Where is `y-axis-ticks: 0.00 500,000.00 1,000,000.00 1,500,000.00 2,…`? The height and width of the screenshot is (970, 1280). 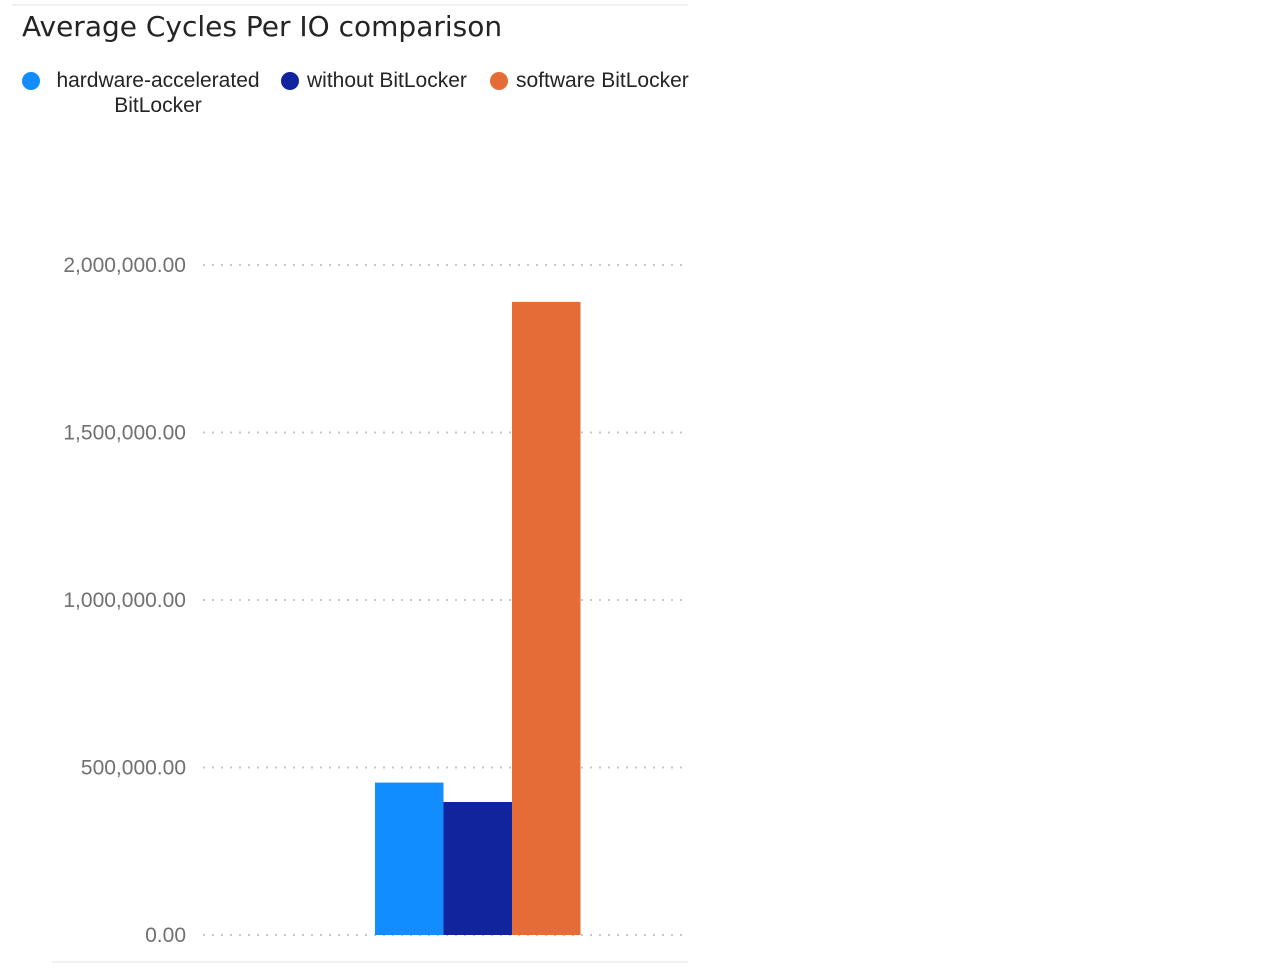
y-axis-ticks: 0.00 500,000.00 1,000,000.00 1,500,000.00 2,… is located at coordinates (124, 600).